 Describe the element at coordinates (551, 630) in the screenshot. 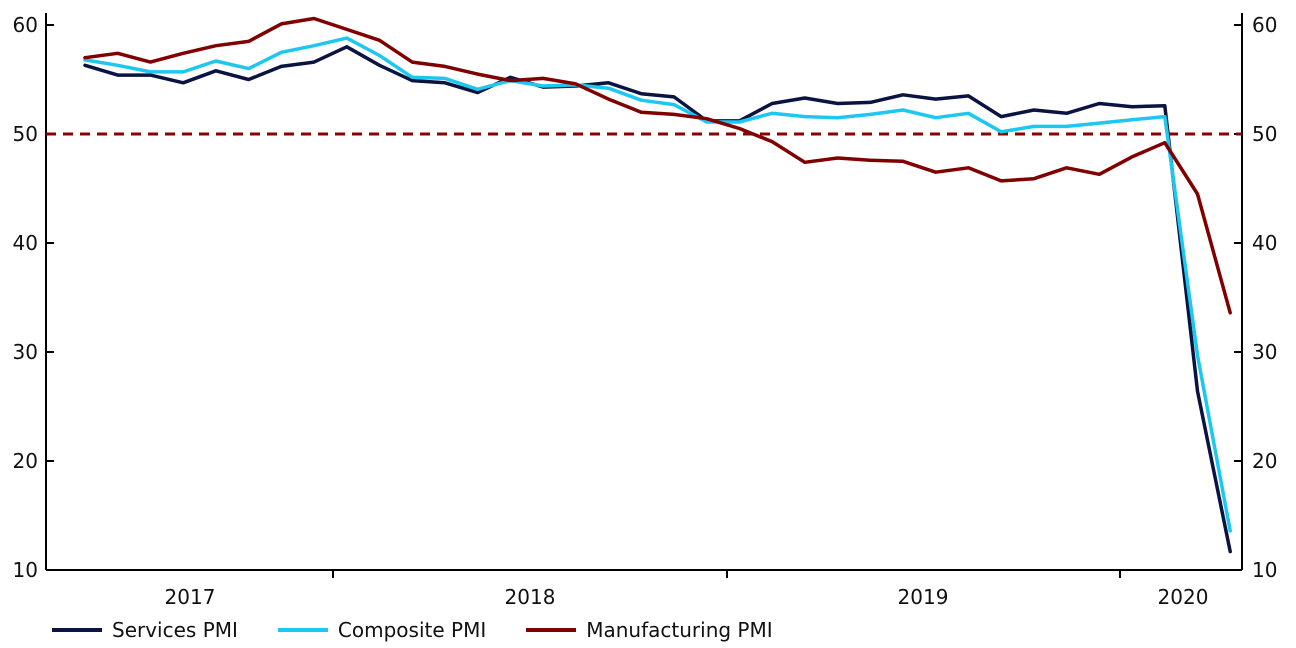

I see `legend-swatch-manufacturing` at that location.